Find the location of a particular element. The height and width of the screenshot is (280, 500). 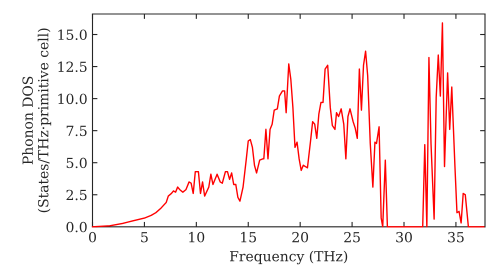

x-tick-label: 15 is located at coordinates (248, 237).